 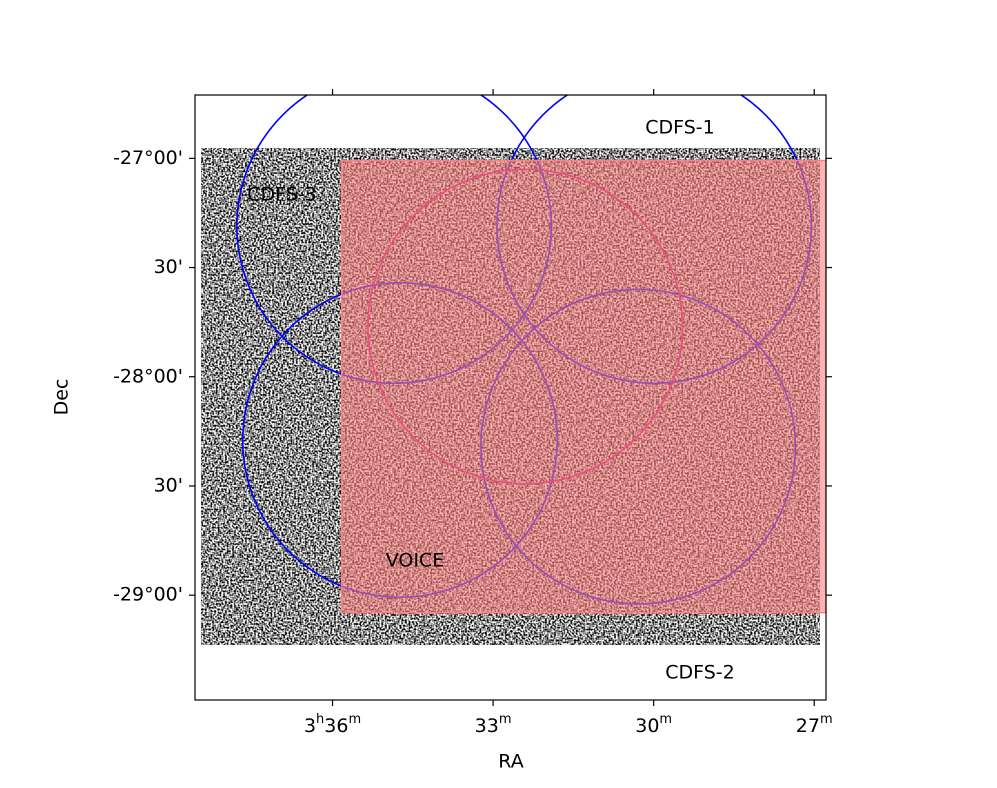 What do you see at coordinates (510, 762) in the screenshot?
I see `x-axis-label: RA` at bounding box center [510, 762].